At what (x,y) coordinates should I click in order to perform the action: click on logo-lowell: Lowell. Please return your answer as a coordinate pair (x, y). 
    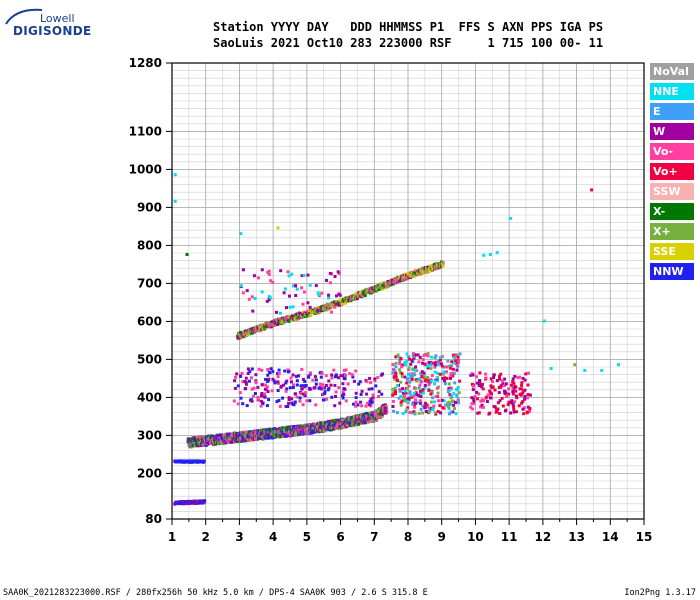
    Looking at the image, I should click on (57, 18).